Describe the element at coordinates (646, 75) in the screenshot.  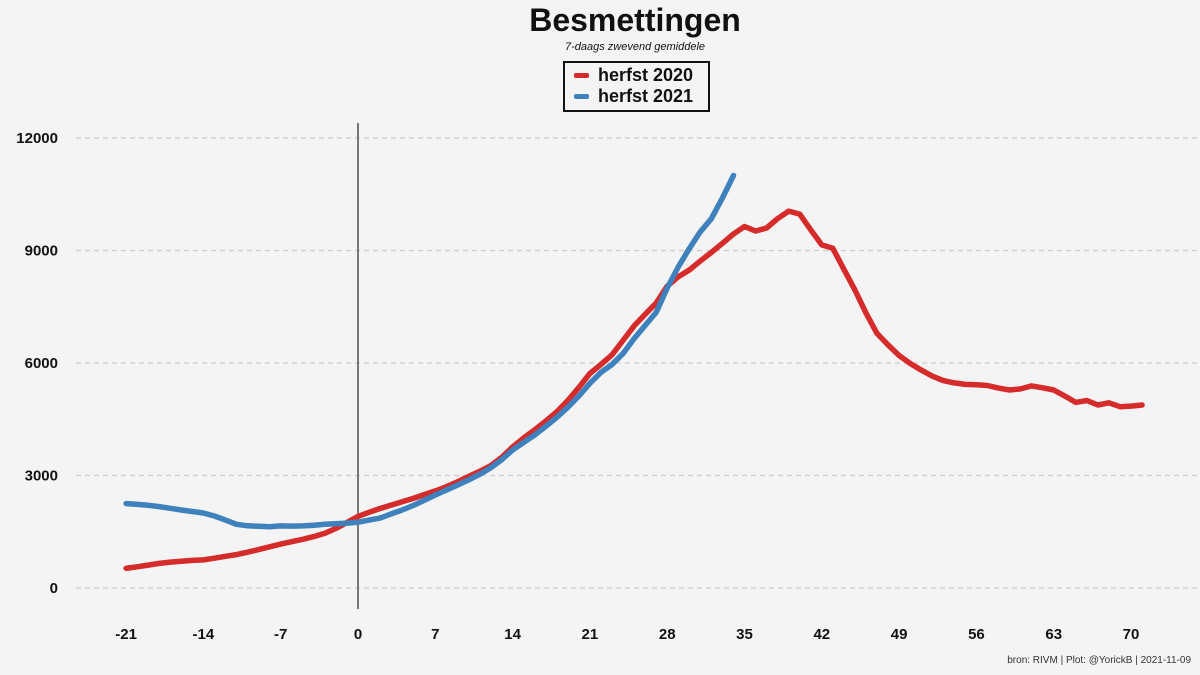
I see `legend-label: herfst 2020` at that location.